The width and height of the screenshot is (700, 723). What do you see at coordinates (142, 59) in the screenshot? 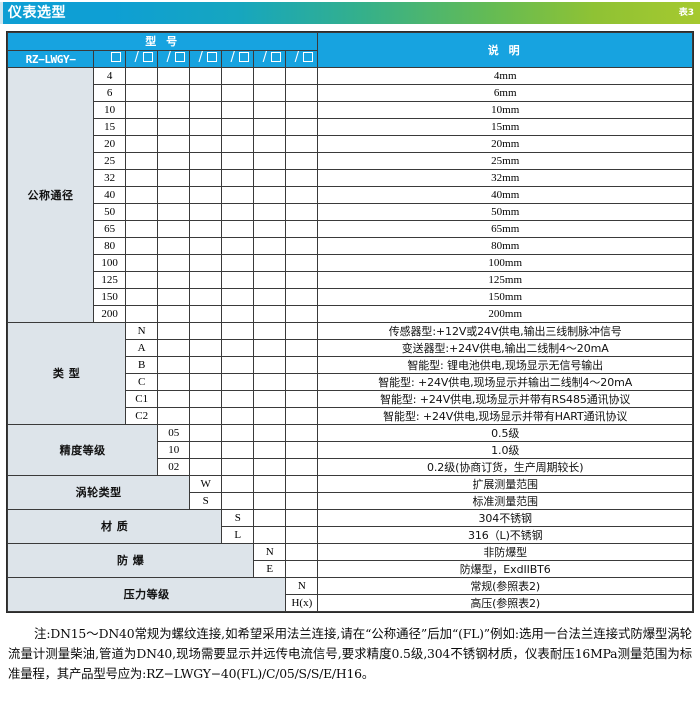
I see `model-slot-2: /` at bounding box center [142, 59].